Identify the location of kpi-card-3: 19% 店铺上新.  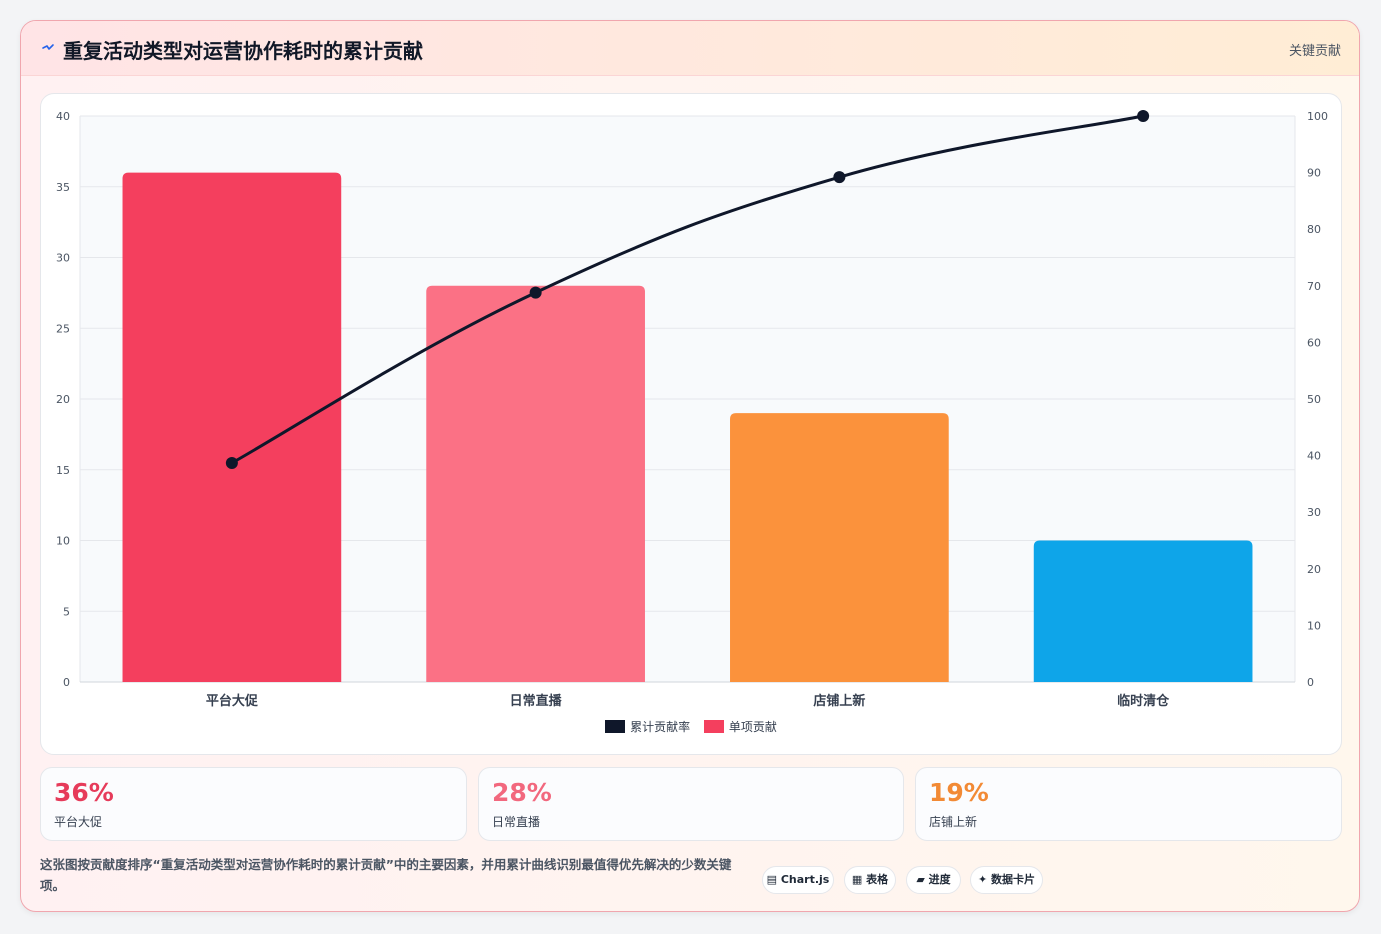
(1128, 804).